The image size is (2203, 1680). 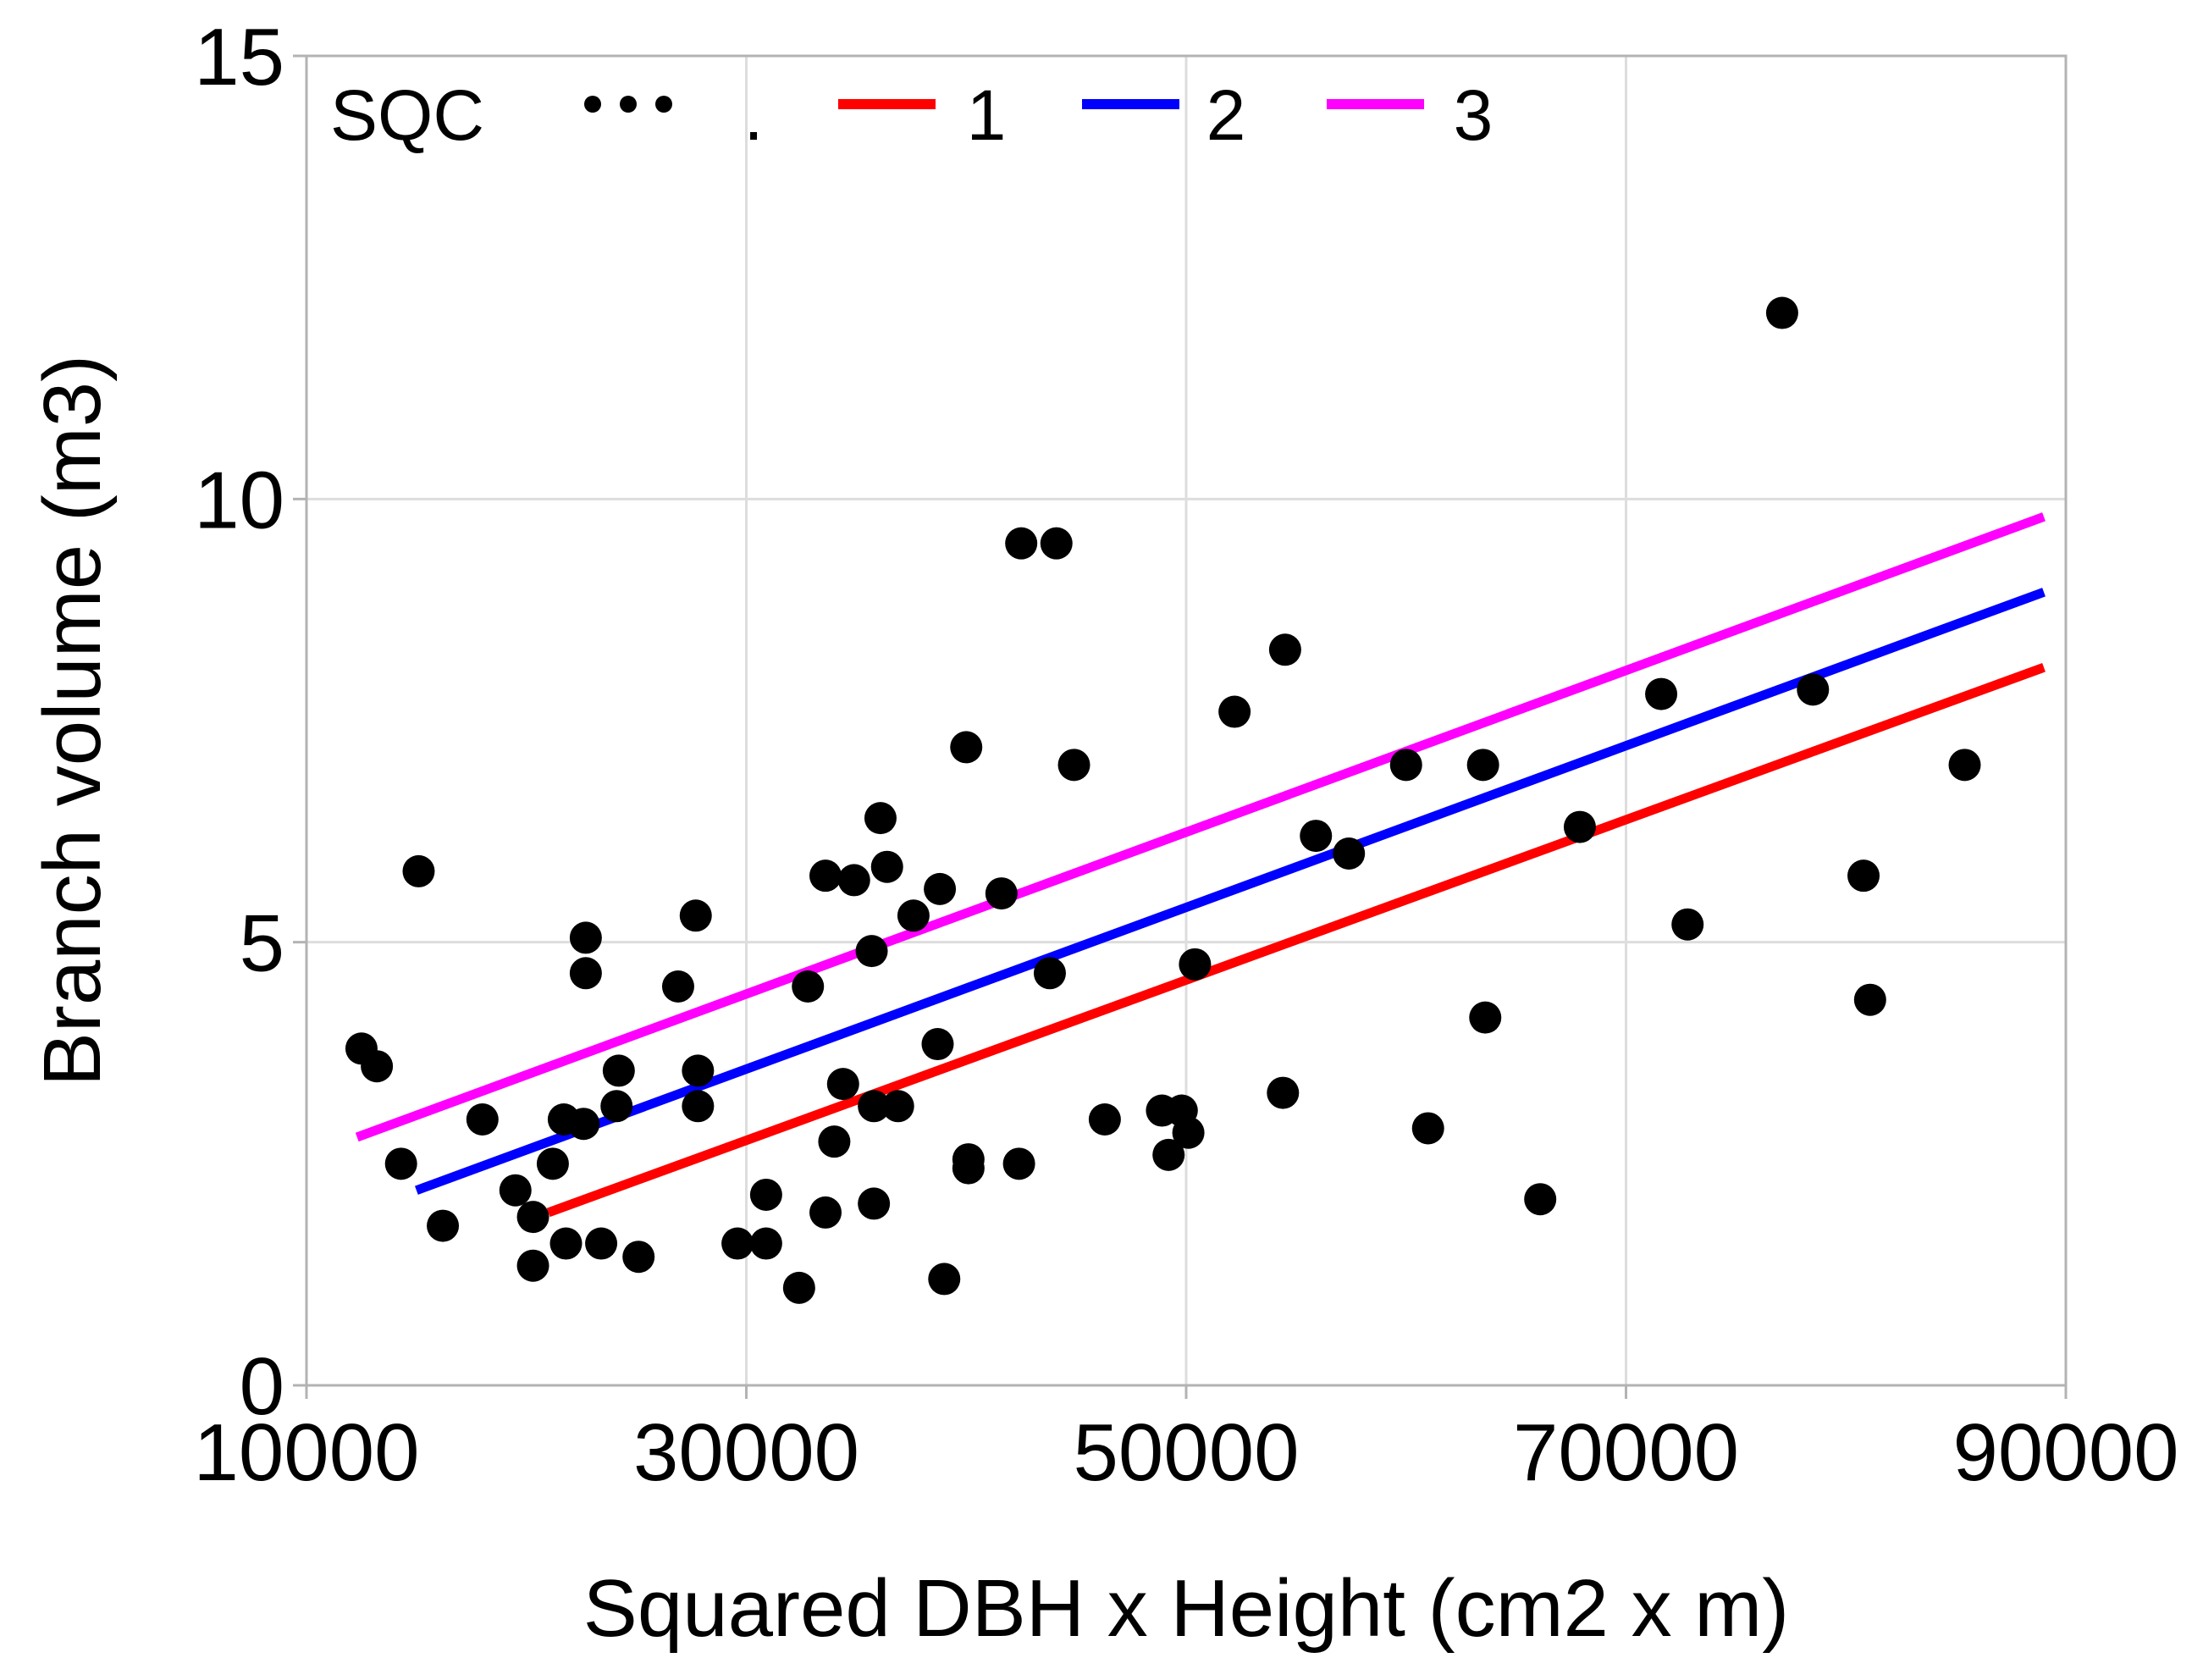 I want to click on x-tick-label: 90000, so click(x=2066, y=1452).